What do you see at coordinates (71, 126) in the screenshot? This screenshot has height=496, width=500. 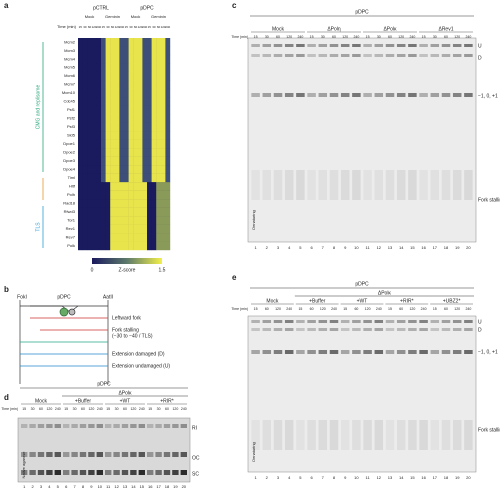 I see `row-label: Psf3` at bounding box center [71, 126].